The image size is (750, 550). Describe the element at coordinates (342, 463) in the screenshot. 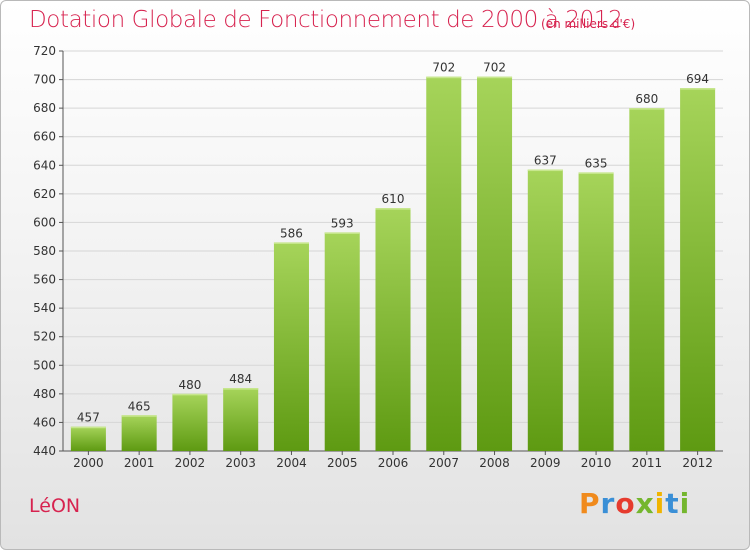

I see `x-tick-label: 2005` at that location.